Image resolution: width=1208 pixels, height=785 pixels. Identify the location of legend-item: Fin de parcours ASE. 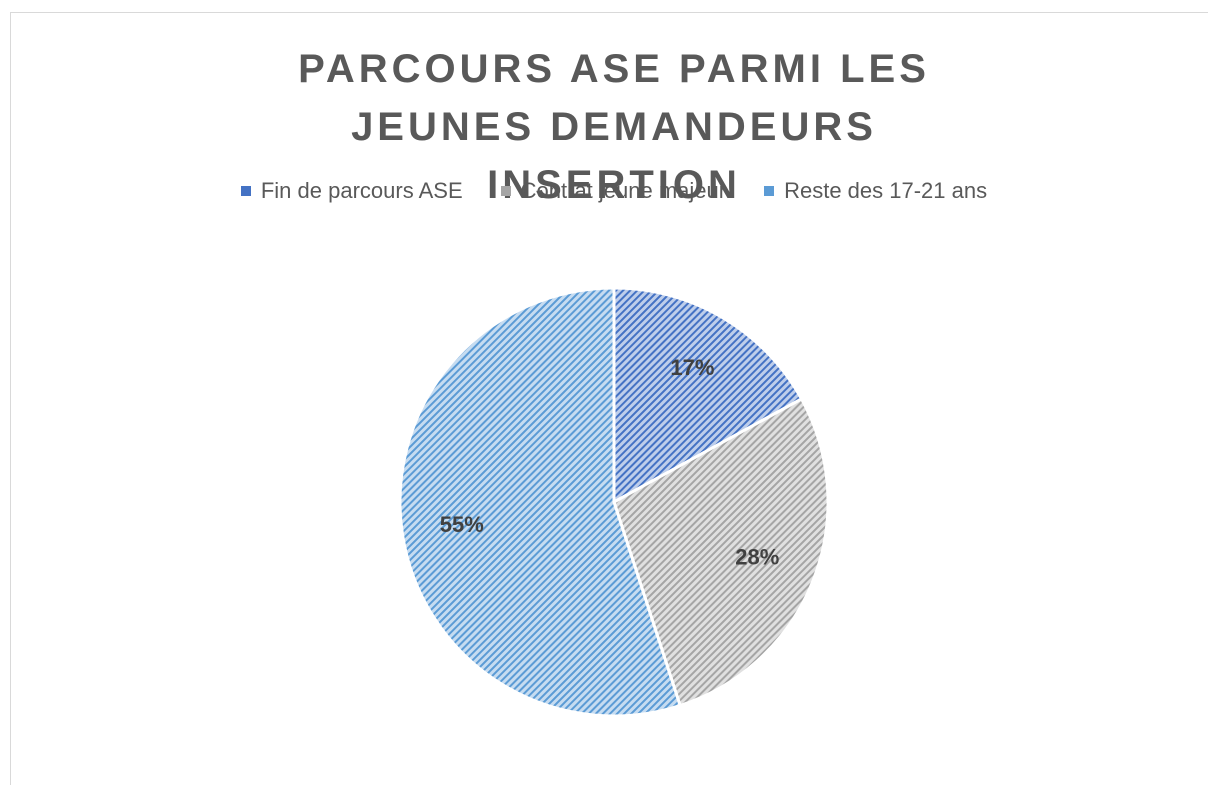
(351, 191).